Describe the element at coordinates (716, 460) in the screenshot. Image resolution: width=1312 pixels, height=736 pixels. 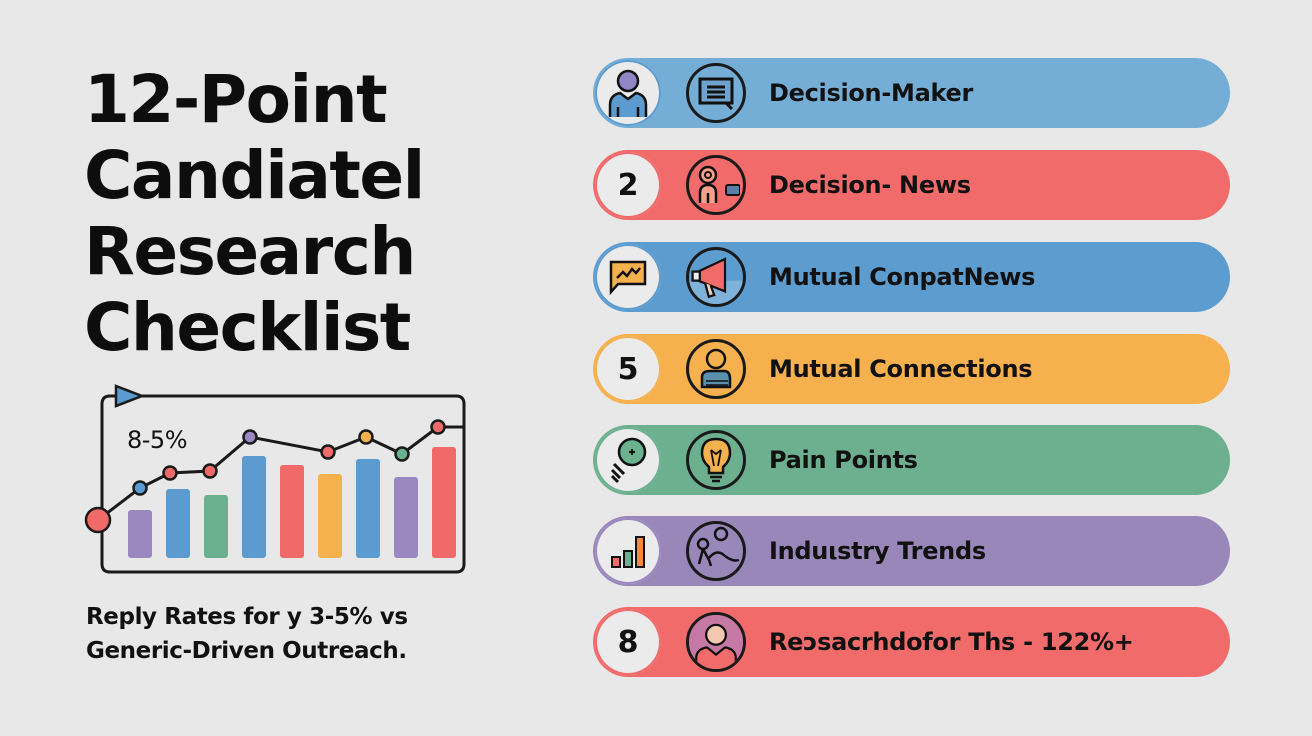
I see `lightbulb-icon` at that location.